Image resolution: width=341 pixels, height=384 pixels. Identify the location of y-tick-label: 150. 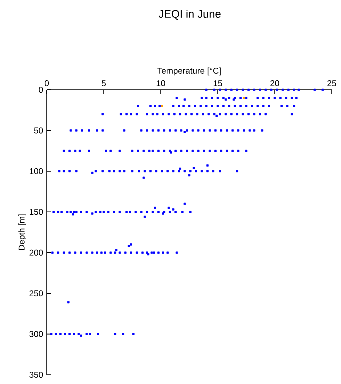
(37, 212).